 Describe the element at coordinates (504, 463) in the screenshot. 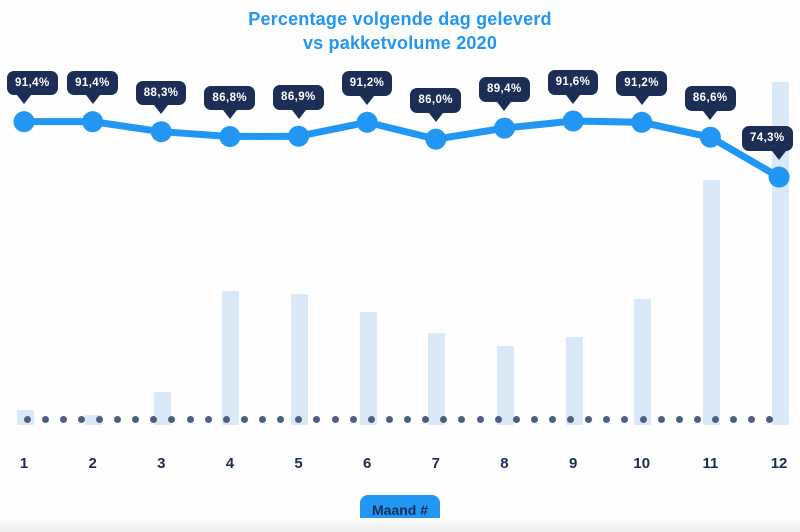

I see `x-tick-label: 8` at that location.